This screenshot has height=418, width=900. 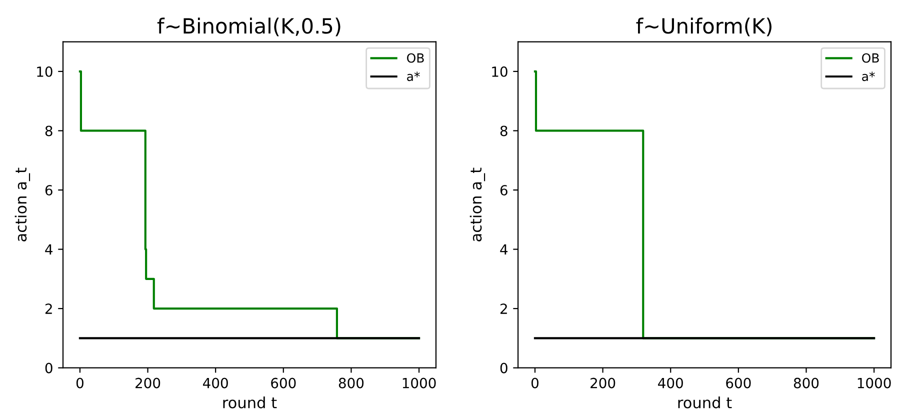 What do you see at coordinates (704, 27) in the screenshot?
I see `chart-title: f~Uniform(K)` at bounding box center [704, 27].